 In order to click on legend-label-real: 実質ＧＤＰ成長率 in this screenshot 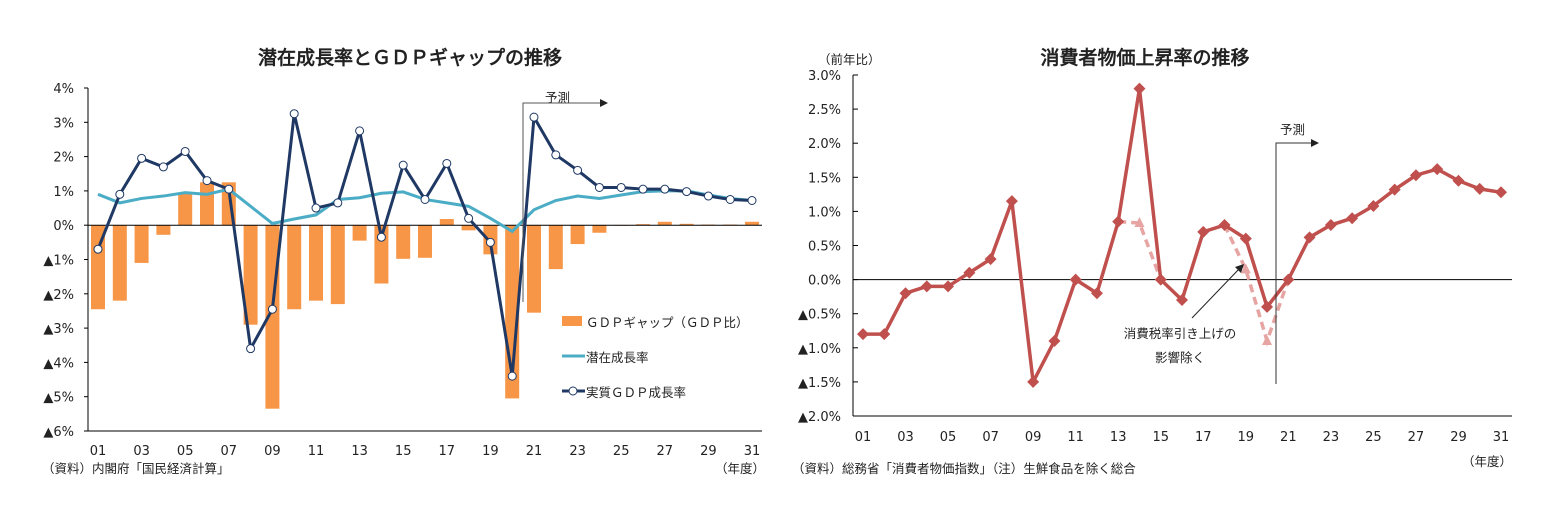, I will do `click(636, 392)`.